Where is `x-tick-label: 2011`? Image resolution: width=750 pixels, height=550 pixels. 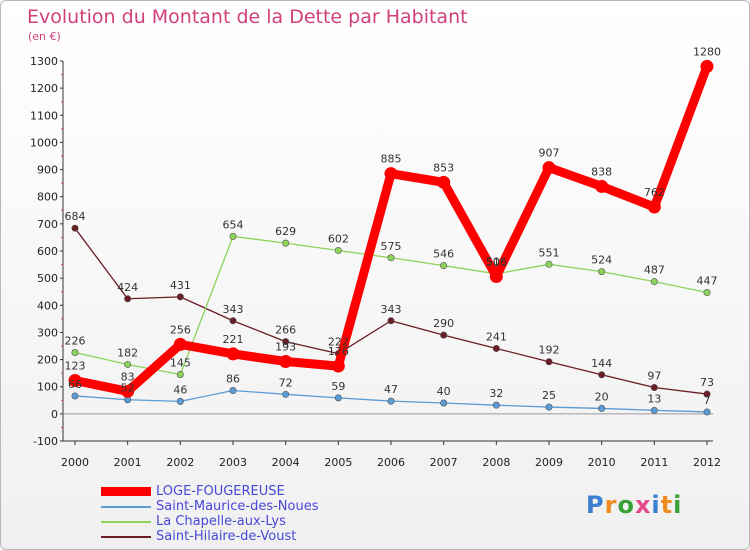
x-tick-label: 2011 is located at coordinates (654, 462).